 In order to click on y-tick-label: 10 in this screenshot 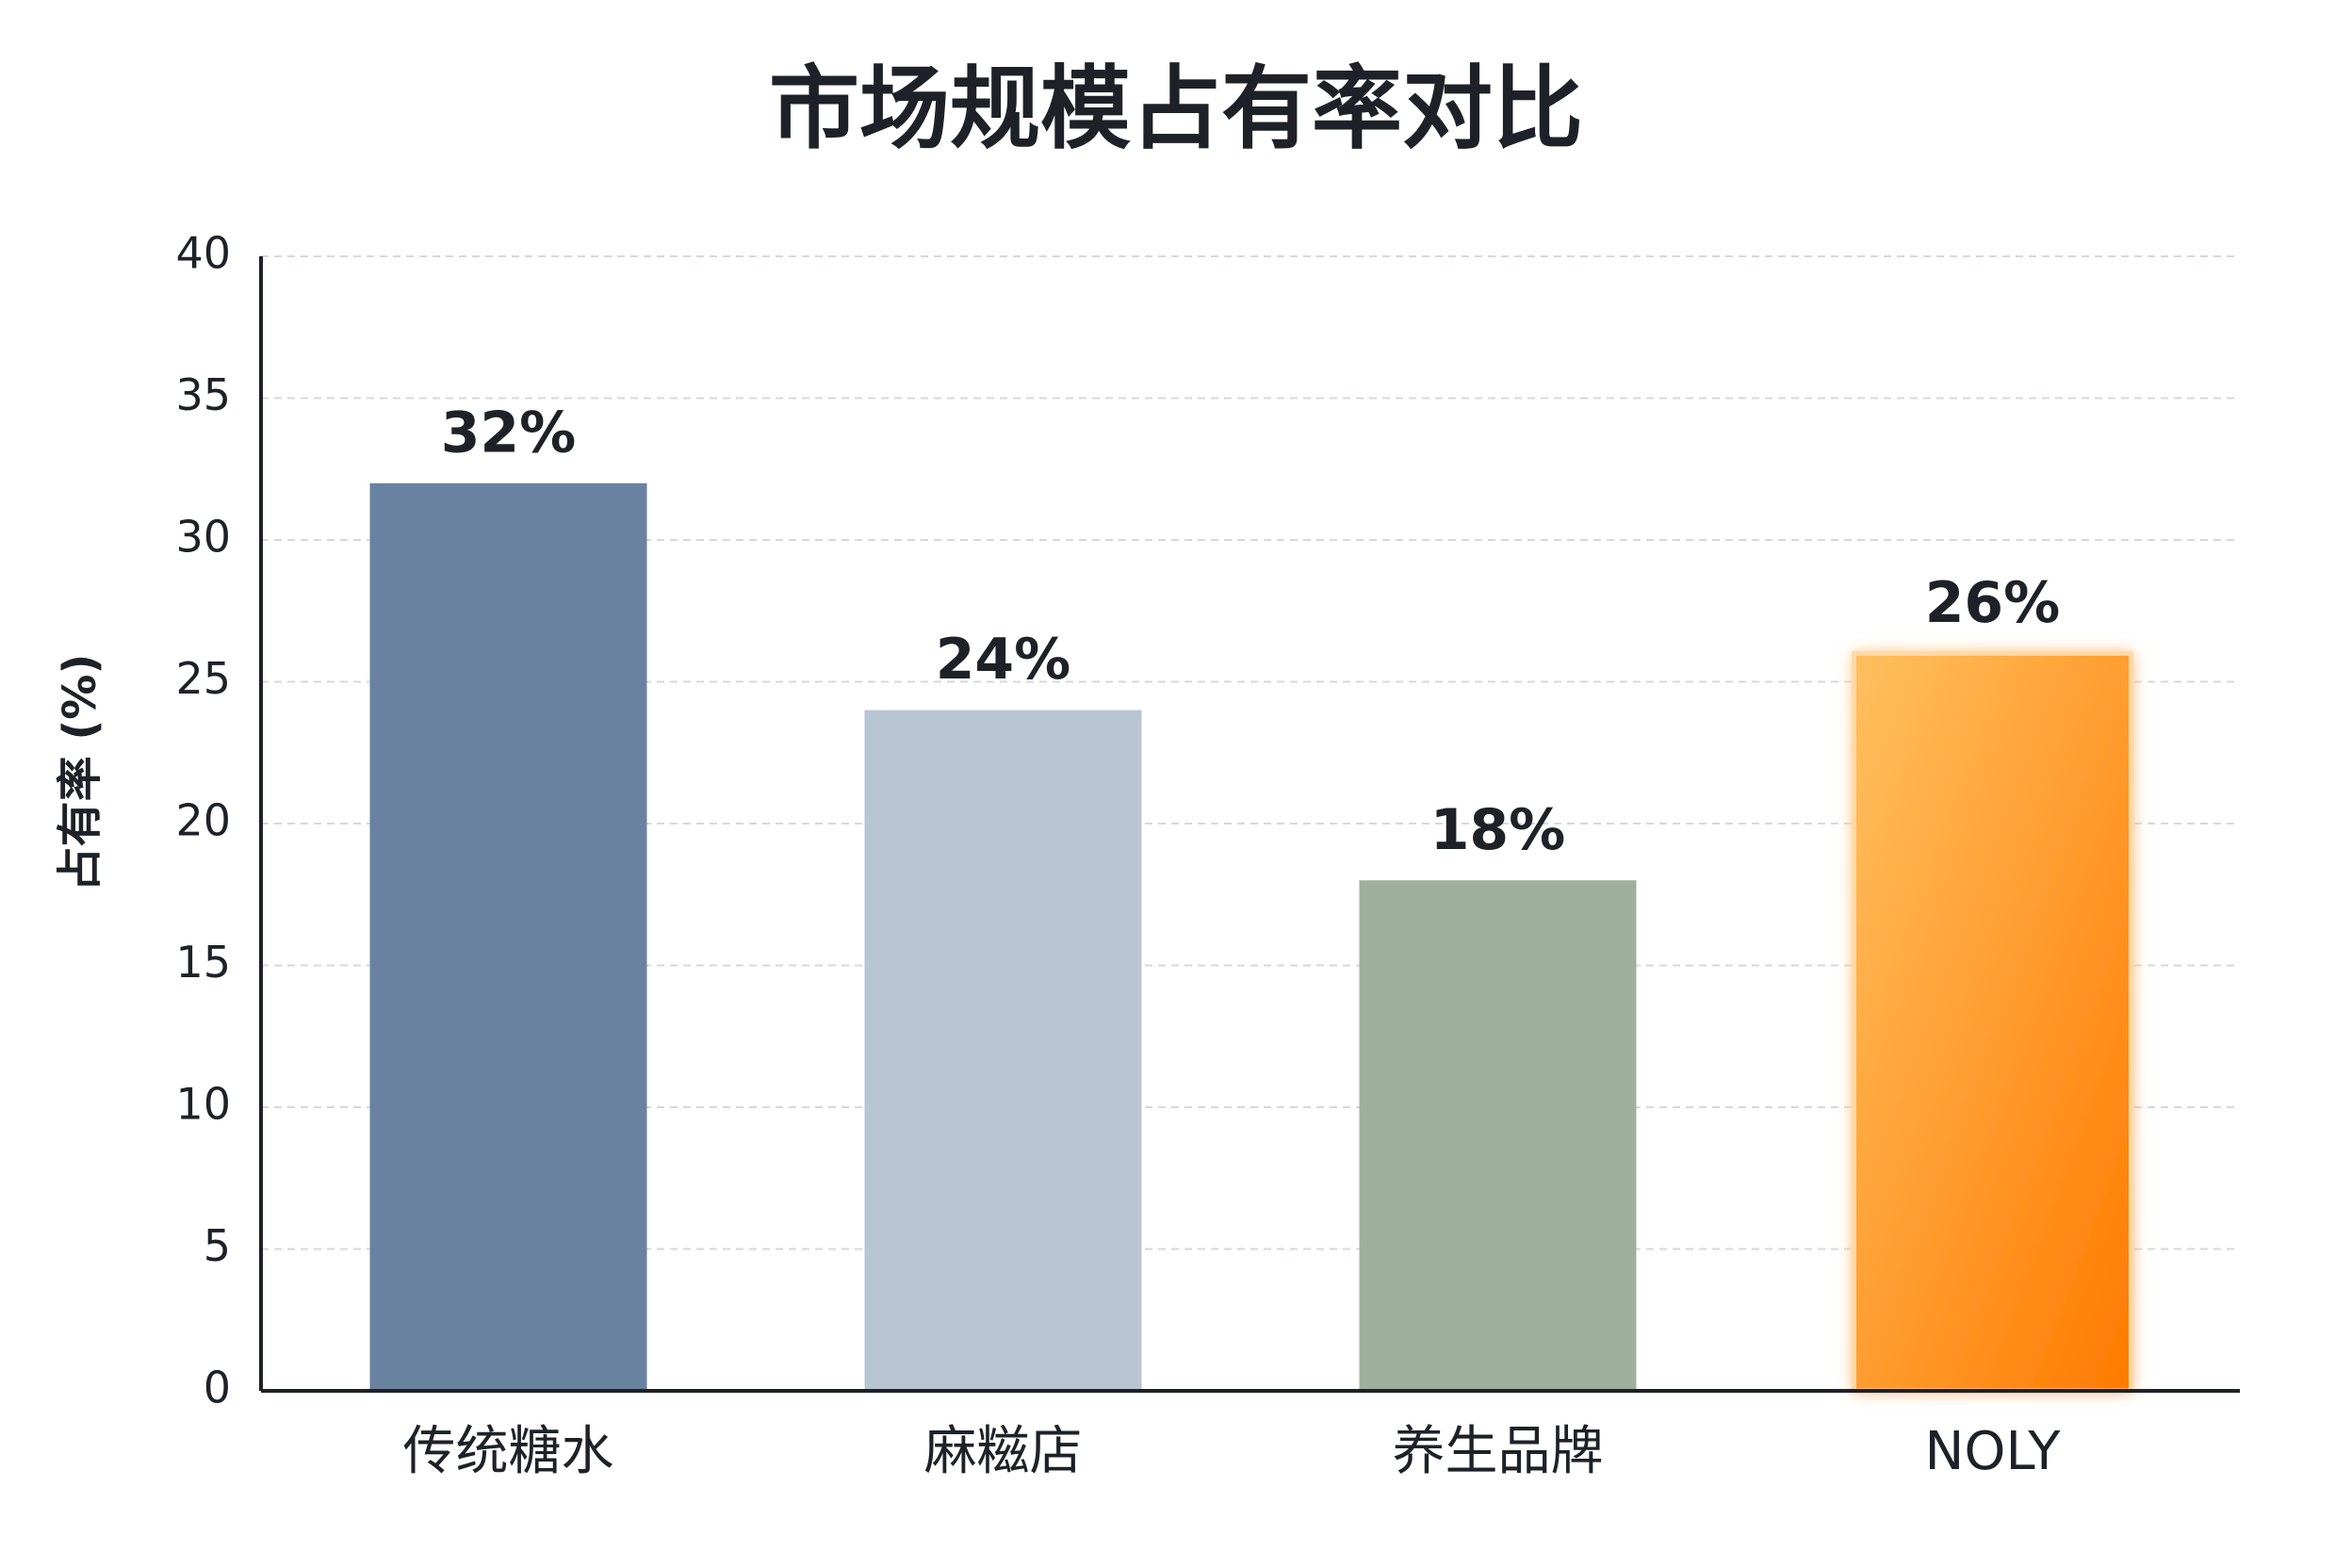, I will do `click(203, 1104)`.